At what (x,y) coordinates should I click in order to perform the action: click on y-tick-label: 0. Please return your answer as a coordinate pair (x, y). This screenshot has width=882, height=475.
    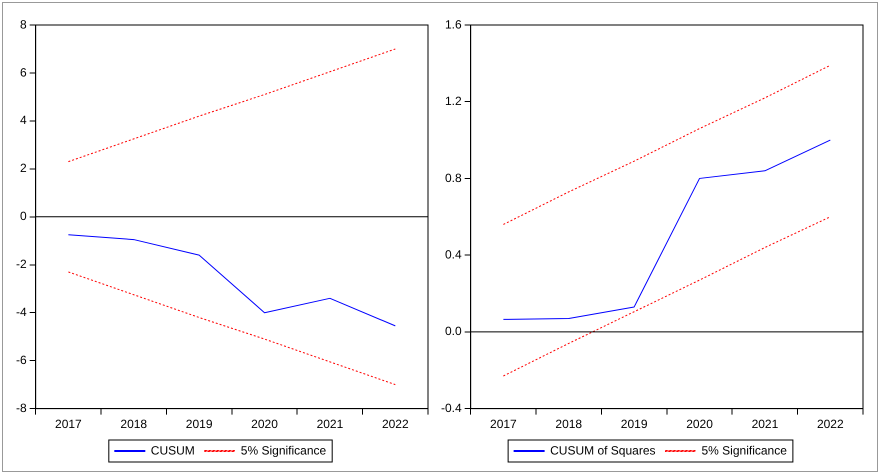
    Looking at the image, I should click on (23, 216).